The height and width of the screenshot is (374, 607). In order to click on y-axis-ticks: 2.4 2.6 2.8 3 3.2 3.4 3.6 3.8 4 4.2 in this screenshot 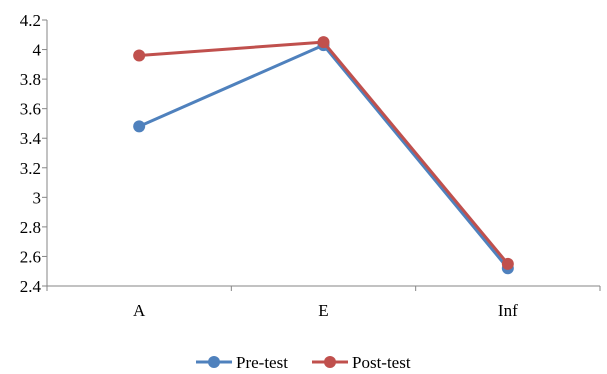, I will do `click(33, 153)`.